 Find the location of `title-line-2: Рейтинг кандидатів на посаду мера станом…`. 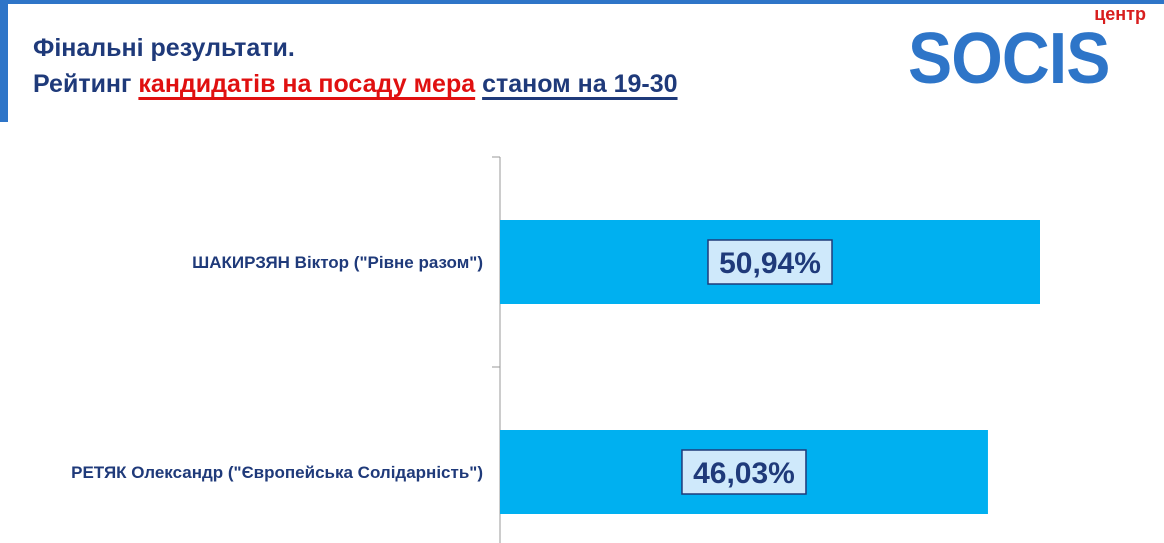

title-line-2: Рейтинг кандидатів на посаду мера станом… is located at coordinates (355, 84).